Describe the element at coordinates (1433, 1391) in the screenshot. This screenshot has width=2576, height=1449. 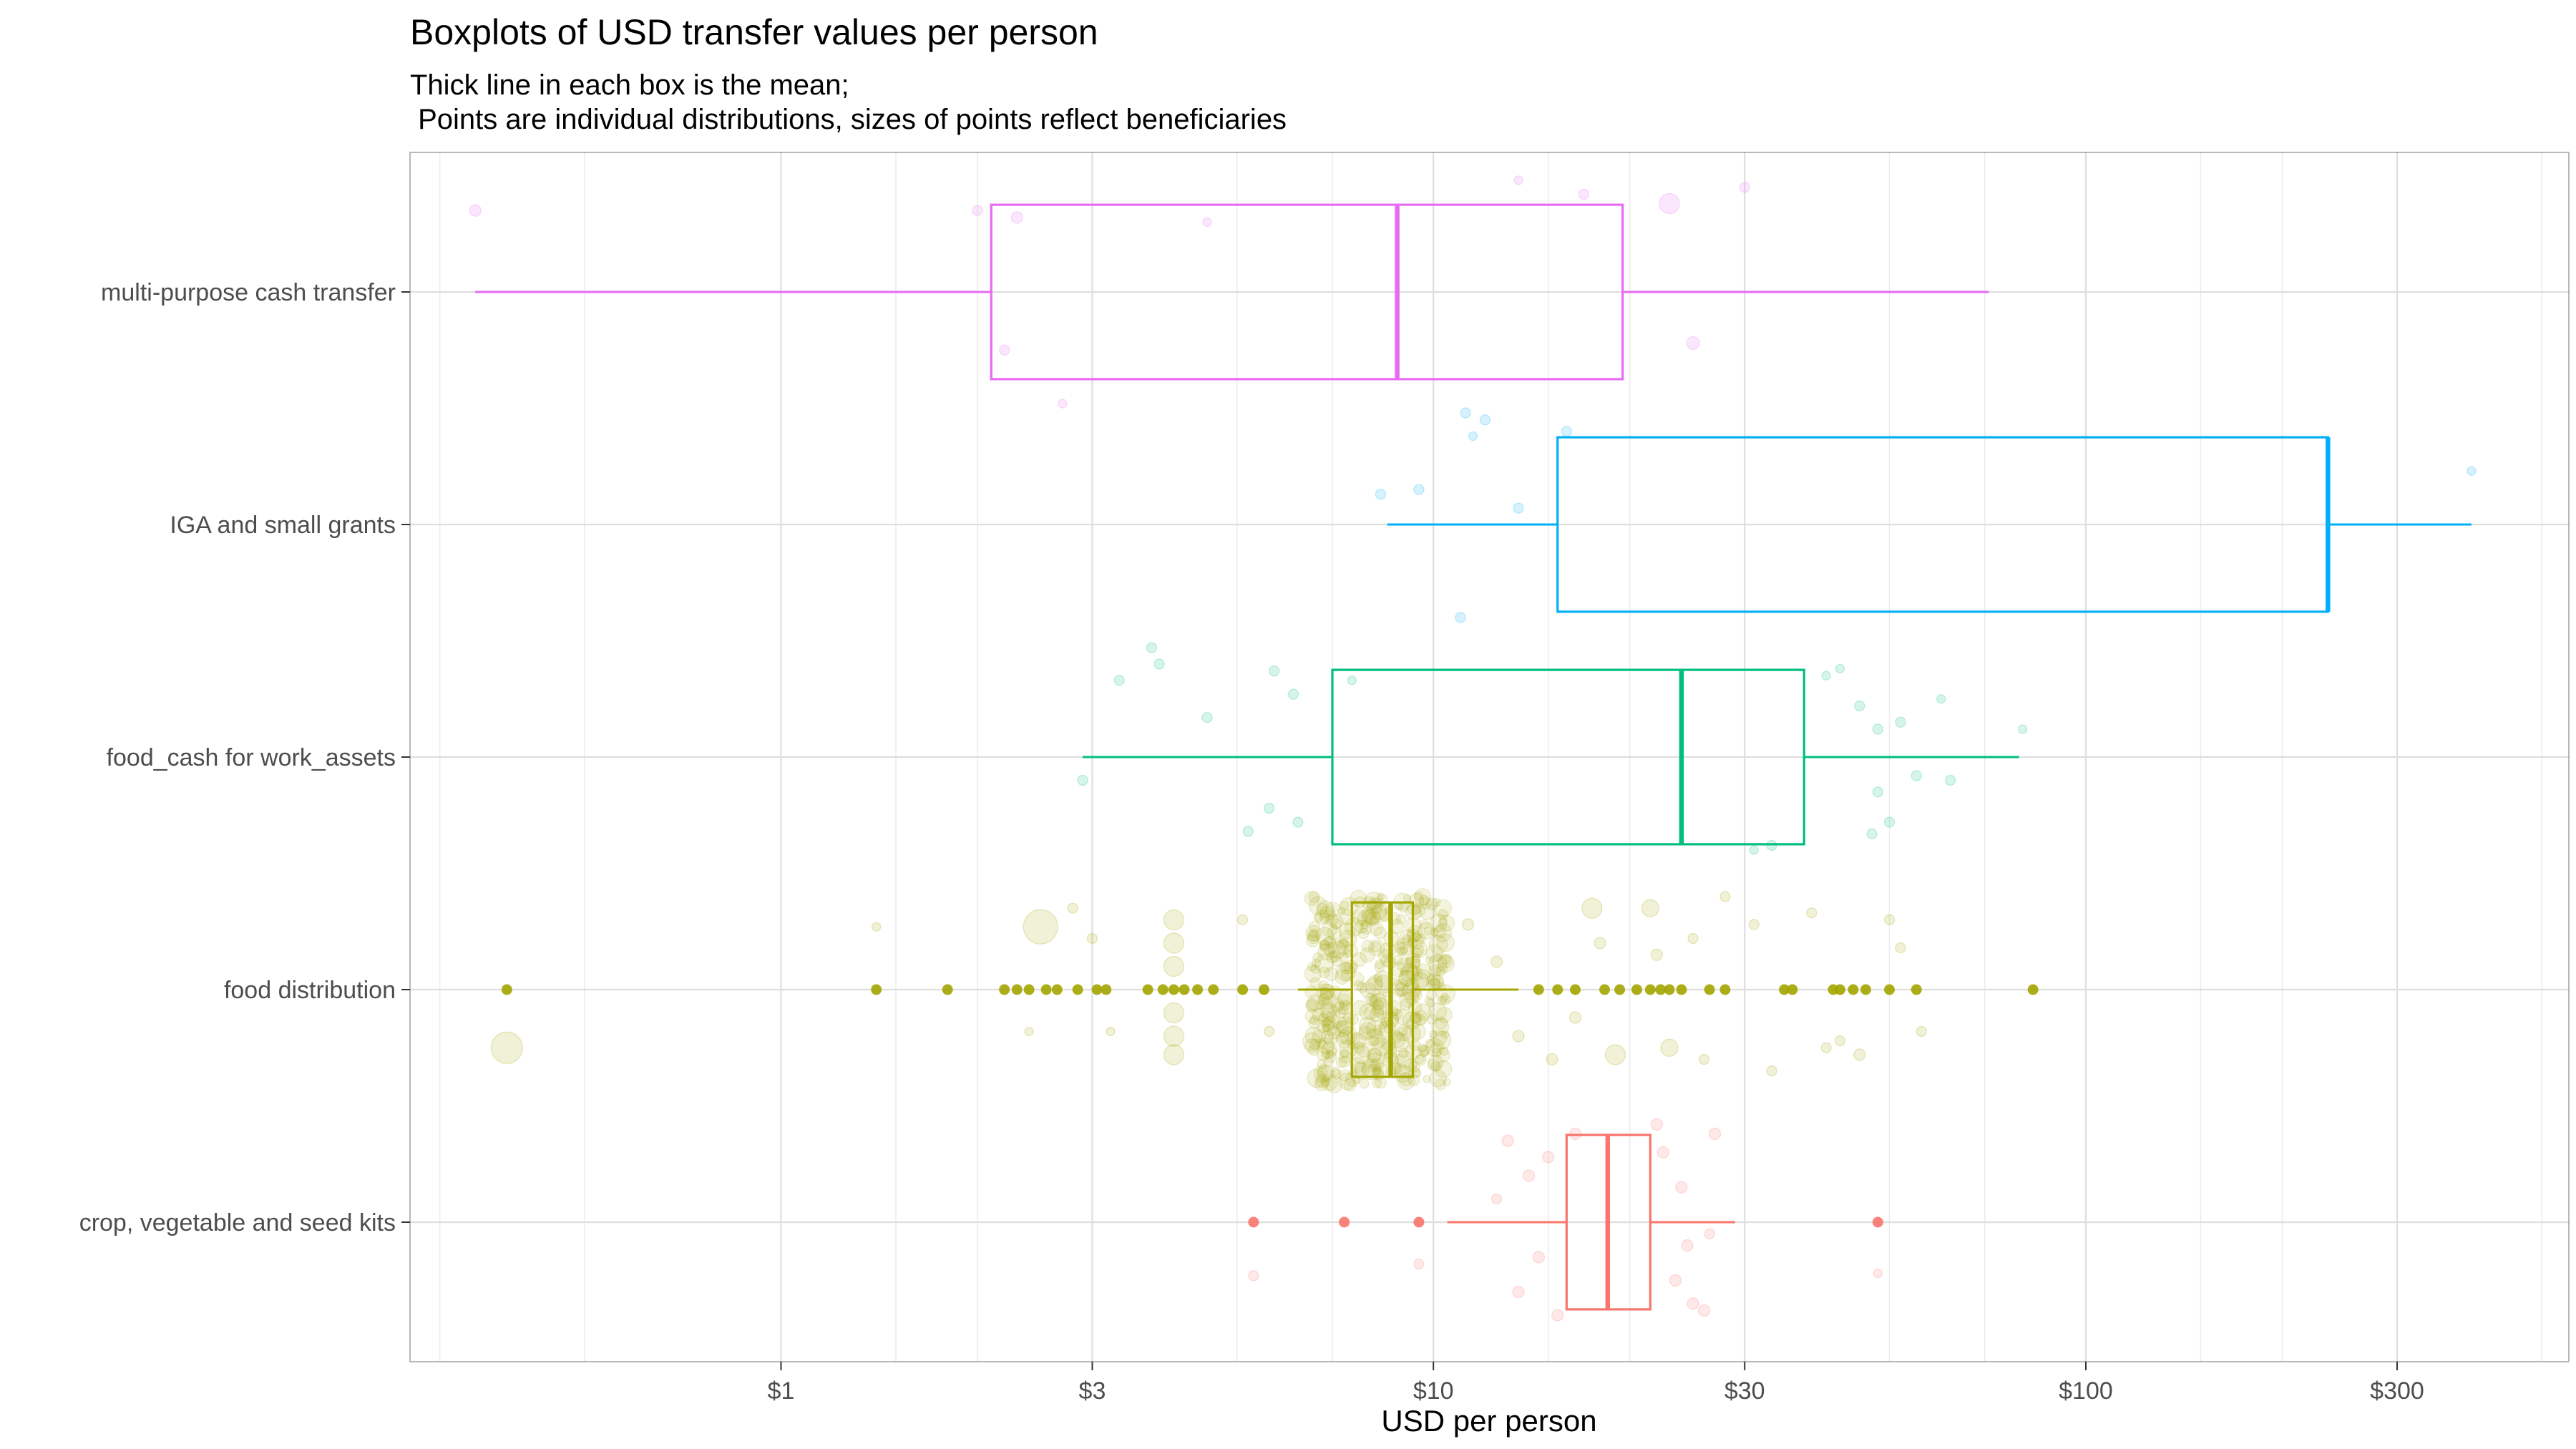
I see `x-tick-label: $10` at that location.